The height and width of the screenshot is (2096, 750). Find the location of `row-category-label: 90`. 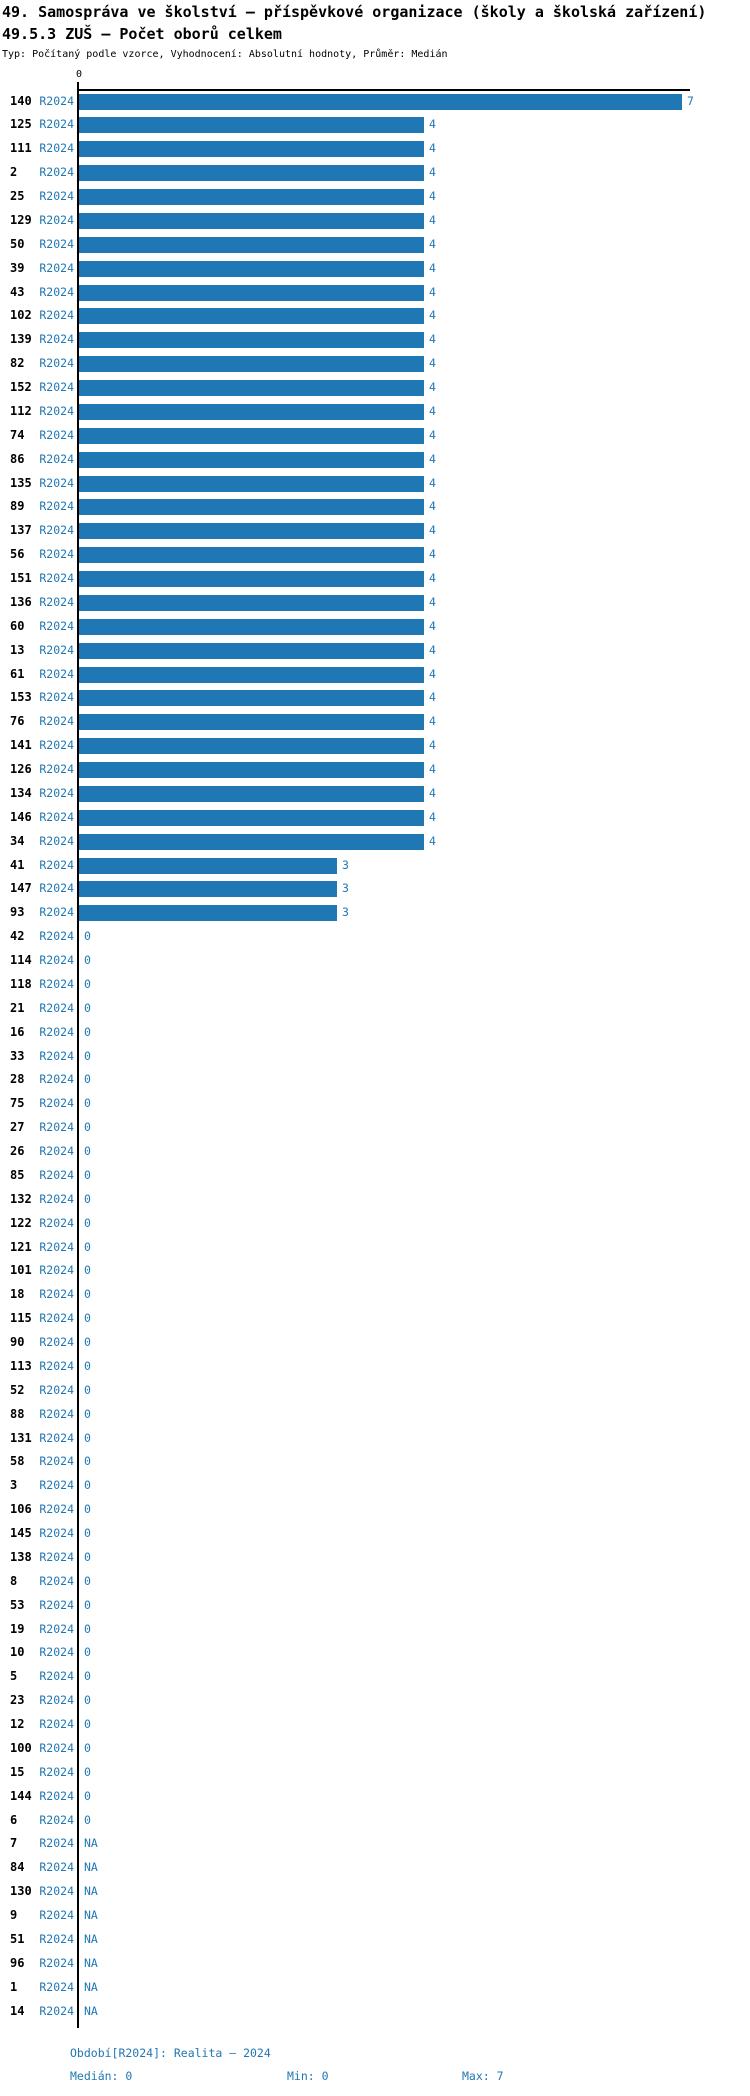

row-category-label: 90 is located at coordinates (17, 1342).